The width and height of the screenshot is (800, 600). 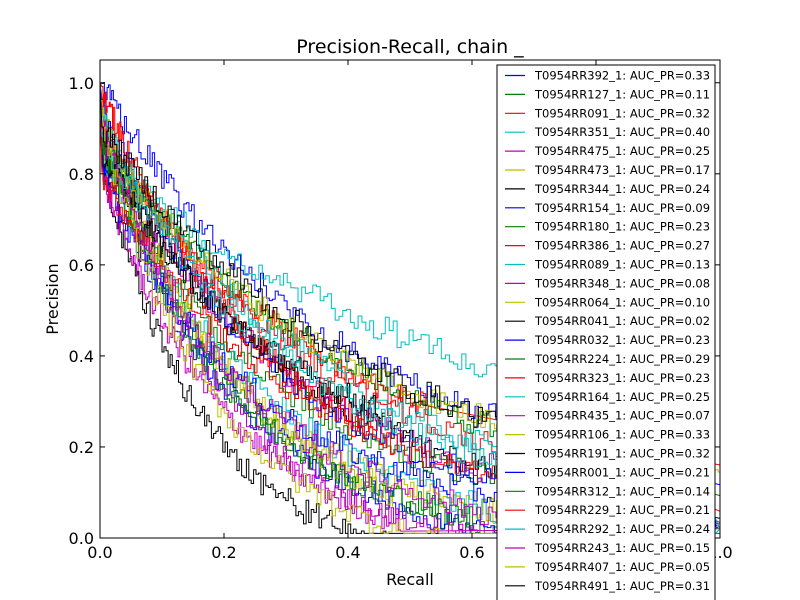 I want to click on chart-title: Precision-Recall, chain _, so click(x=410, y=47).